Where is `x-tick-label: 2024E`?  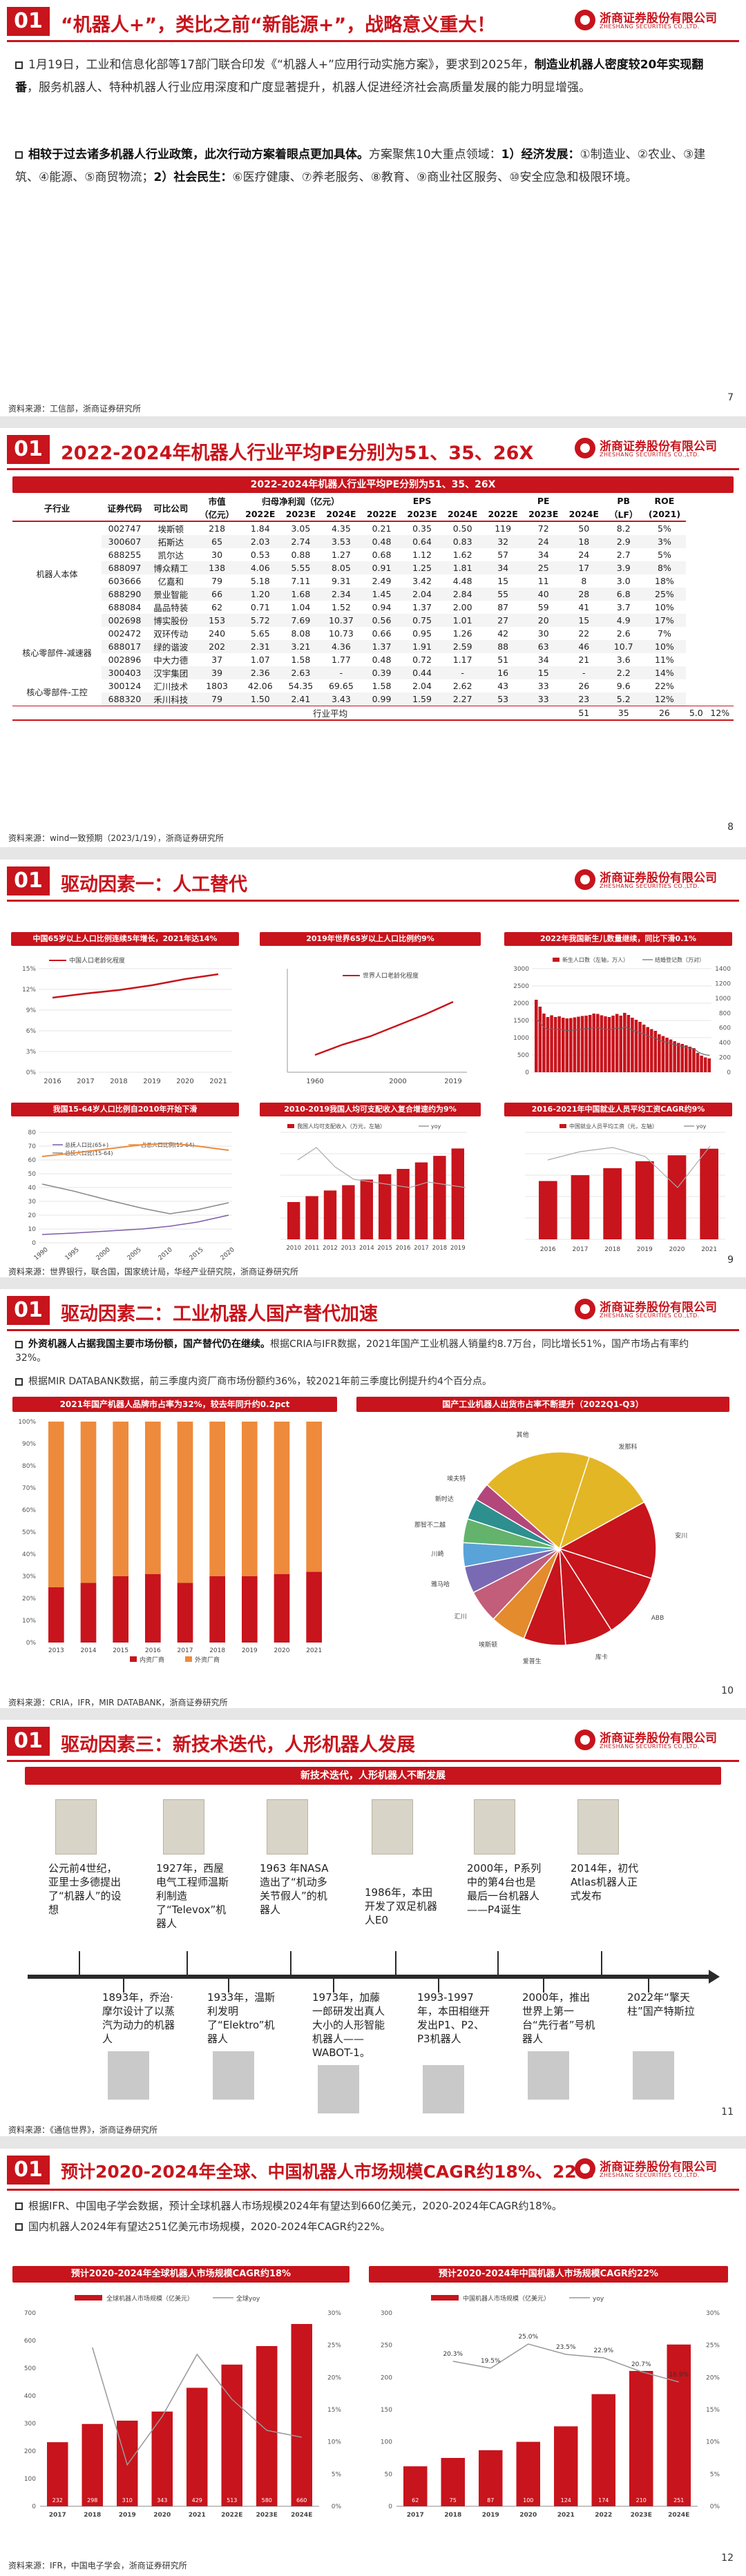 x-tick-label: 2024E is located at coordinates (678, 2516).